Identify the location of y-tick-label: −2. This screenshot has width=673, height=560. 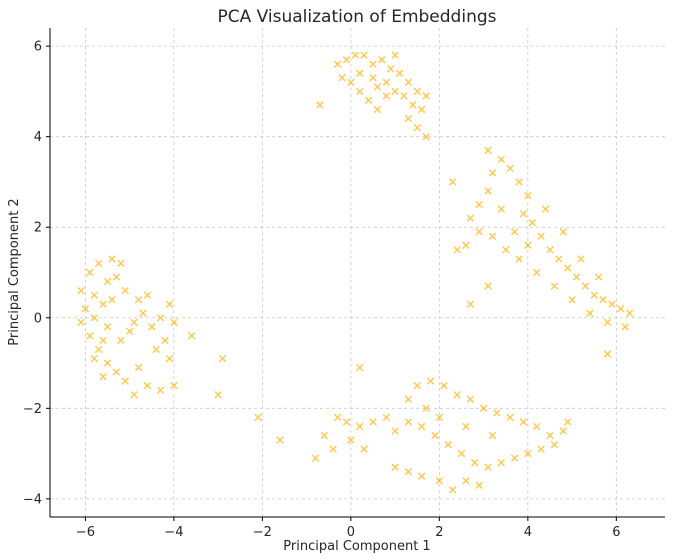
(32, 409).